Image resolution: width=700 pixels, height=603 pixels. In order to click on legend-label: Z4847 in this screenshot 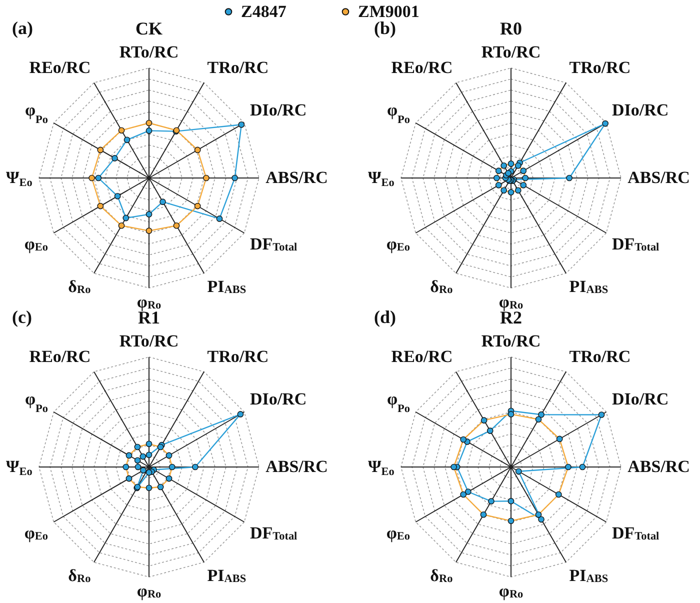, I will do `click(264, 11)`.